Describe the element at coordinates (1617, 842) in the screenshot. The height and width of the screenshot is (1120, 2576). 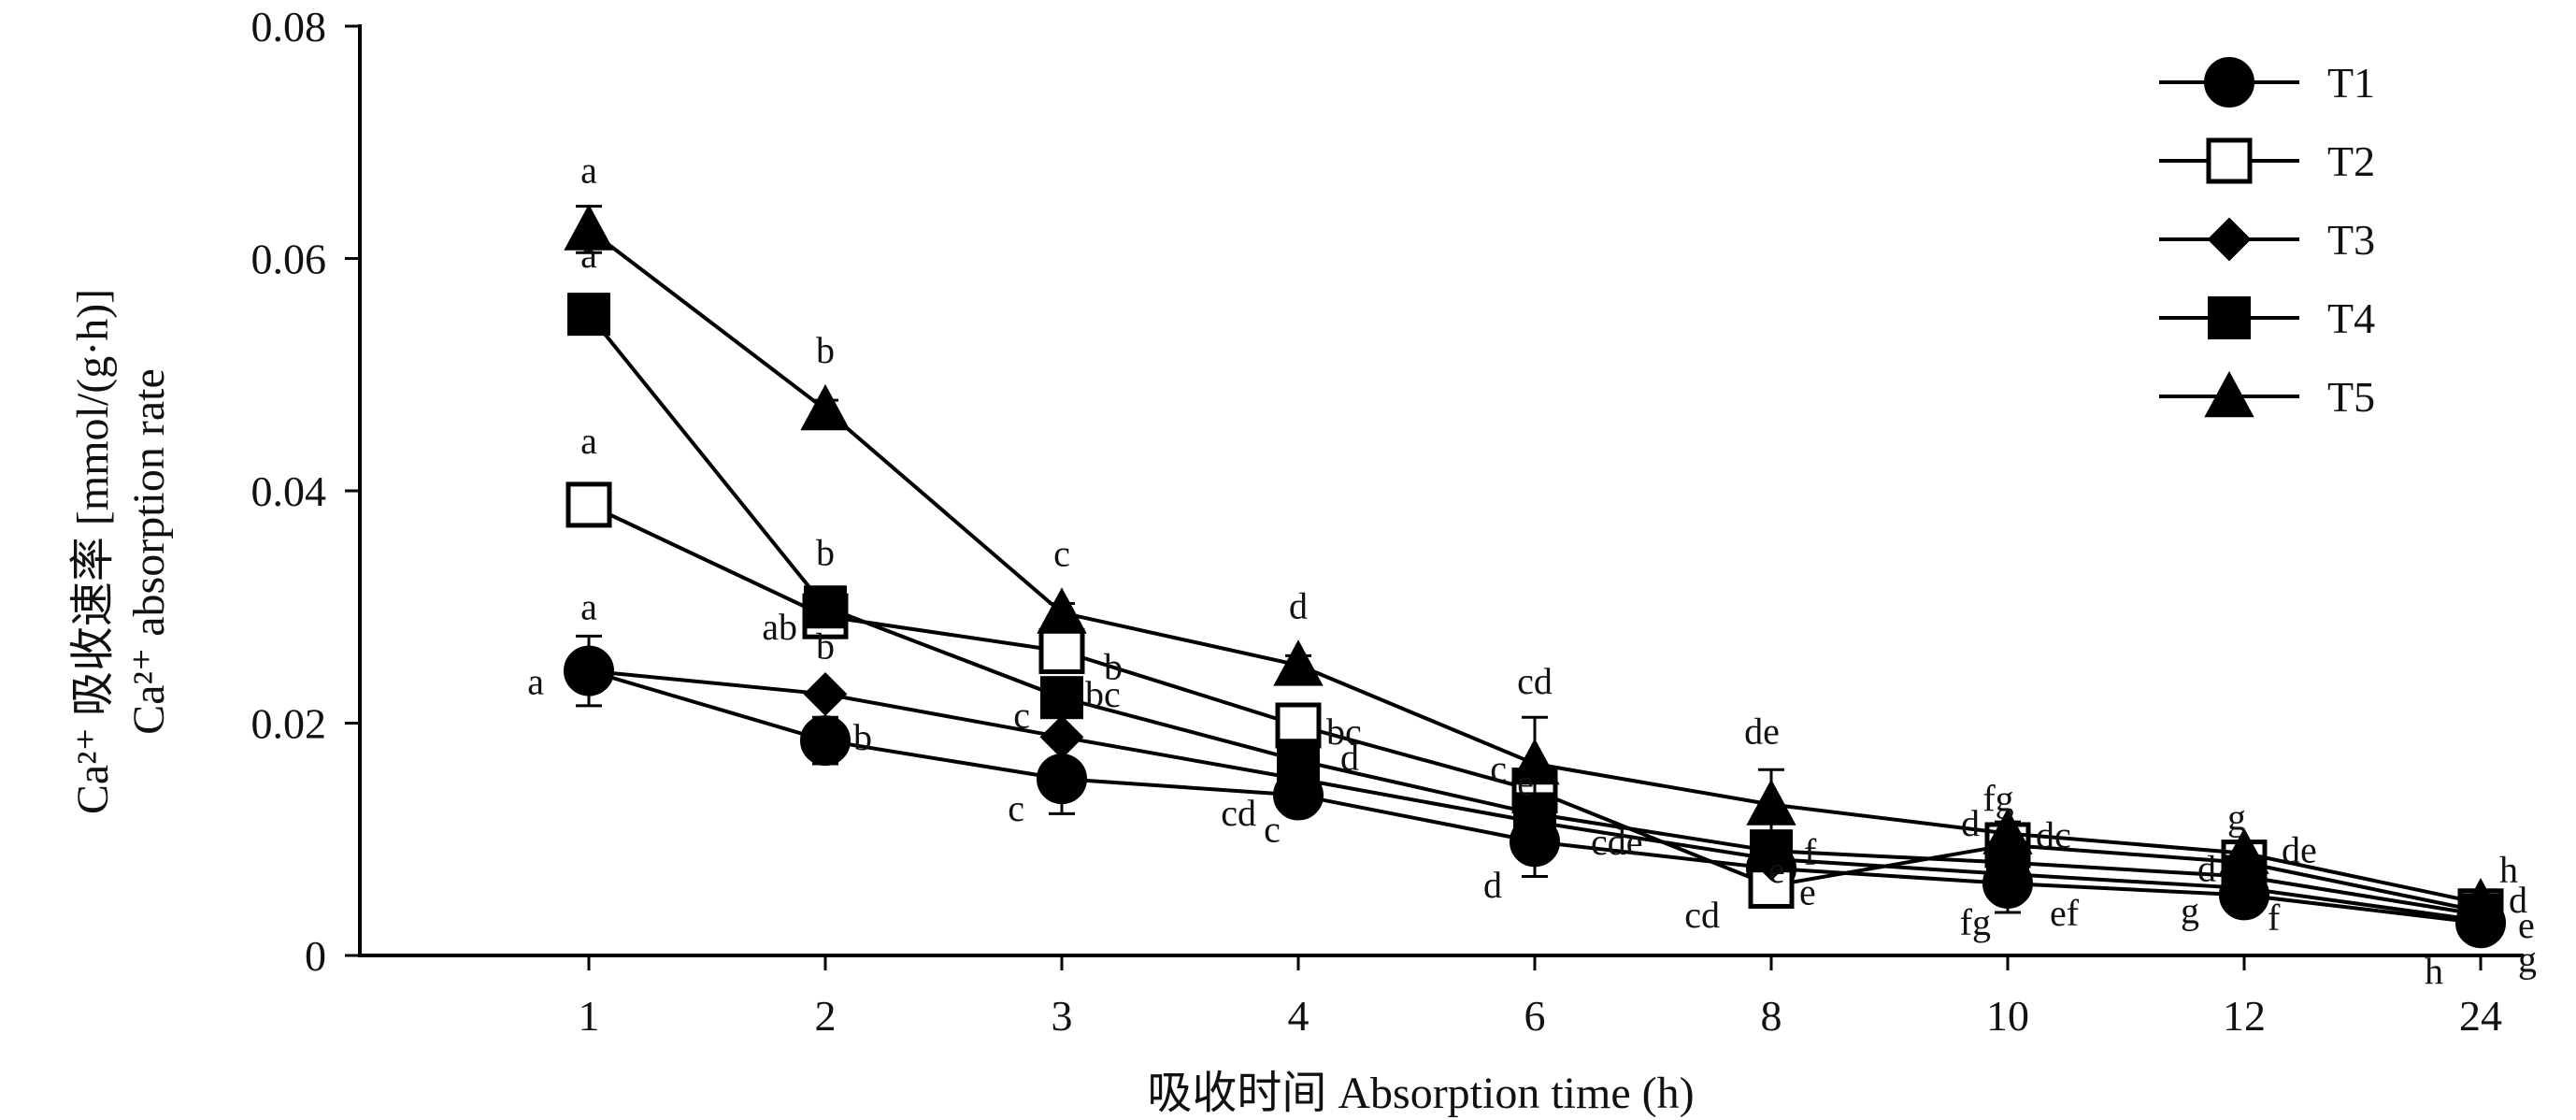
I see `significance-label: cde` at that location.